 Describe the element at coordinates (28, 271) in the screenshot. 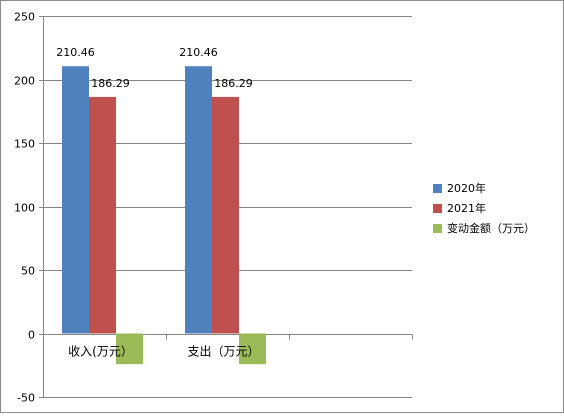

I see `y-tick-label: 50` at that location.